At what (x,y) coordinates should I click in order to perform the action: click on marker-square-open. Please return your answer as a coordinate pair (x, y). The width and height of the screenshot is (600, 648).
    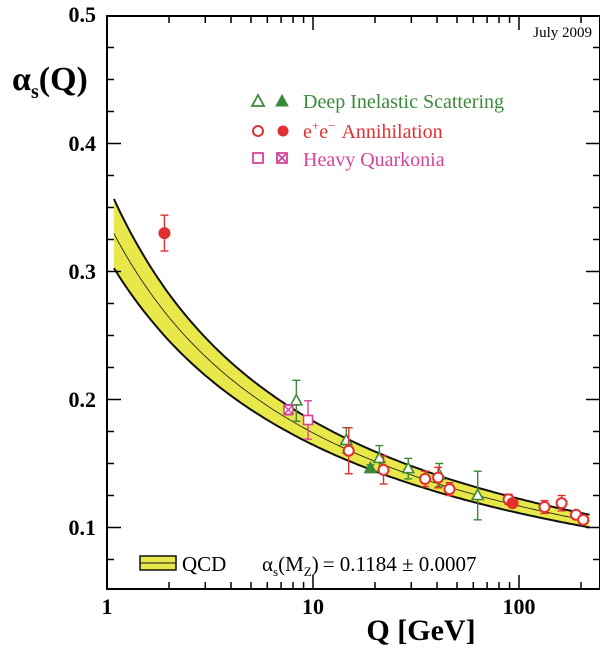
    Looking at the image, I should click on (308, 420).